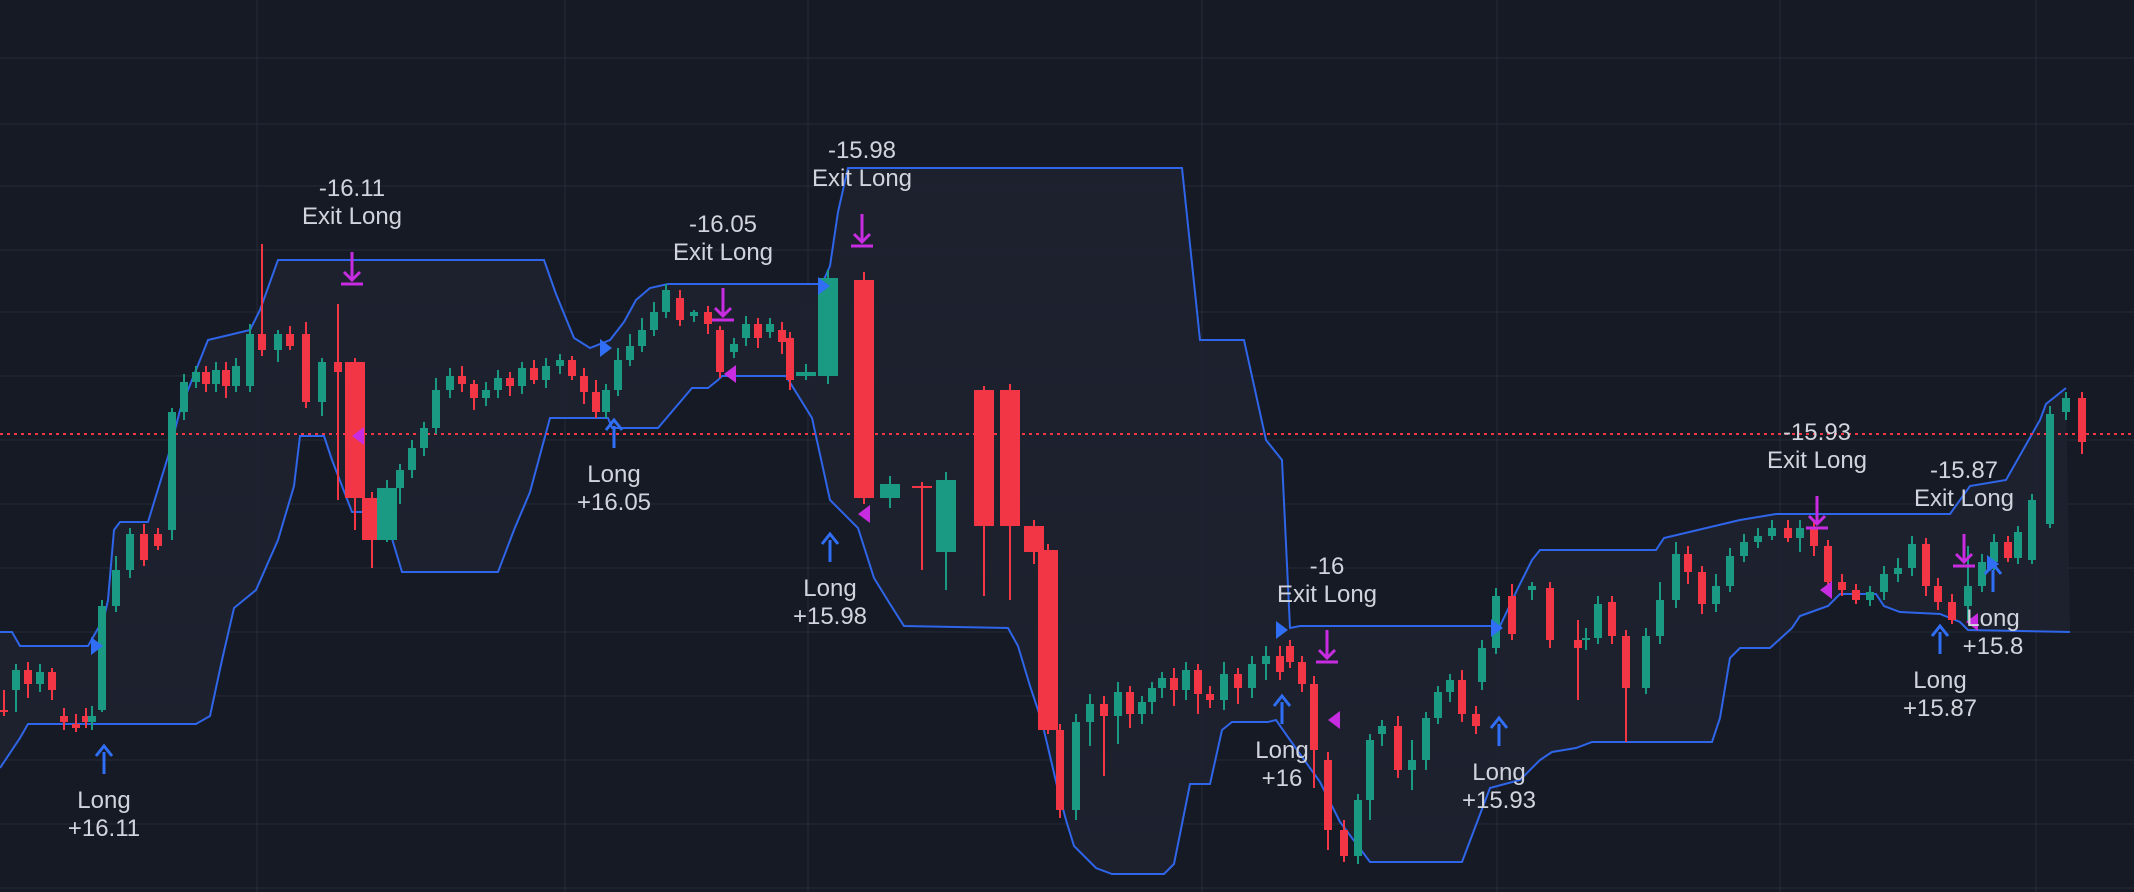 This screenshot has width=2134, height=892. I want to click on exit-flag, so click(1972, 622).